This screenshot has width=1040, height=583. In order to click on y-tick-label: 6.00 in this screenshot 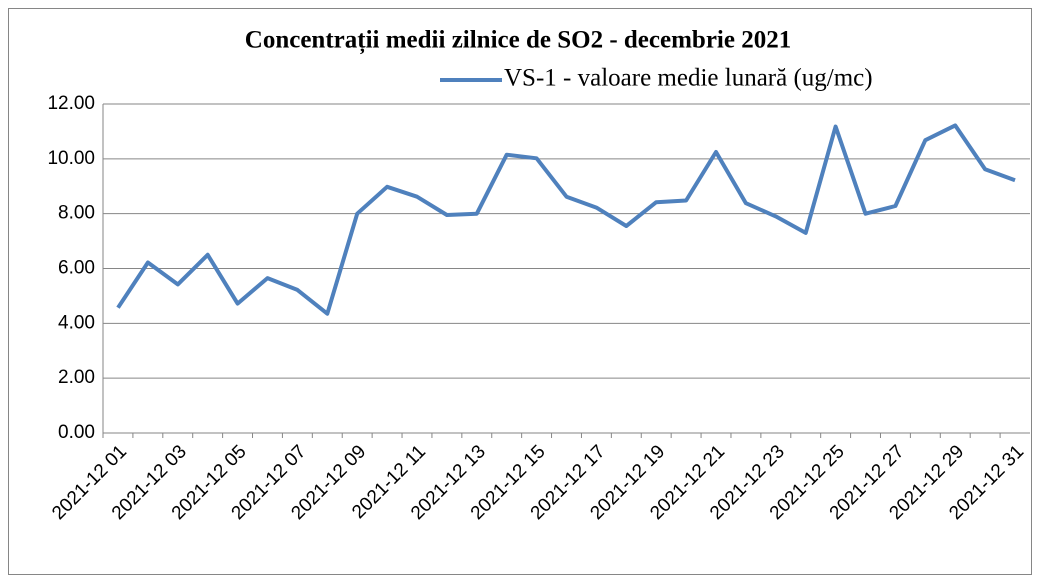, I will do `click(76, 268)`.